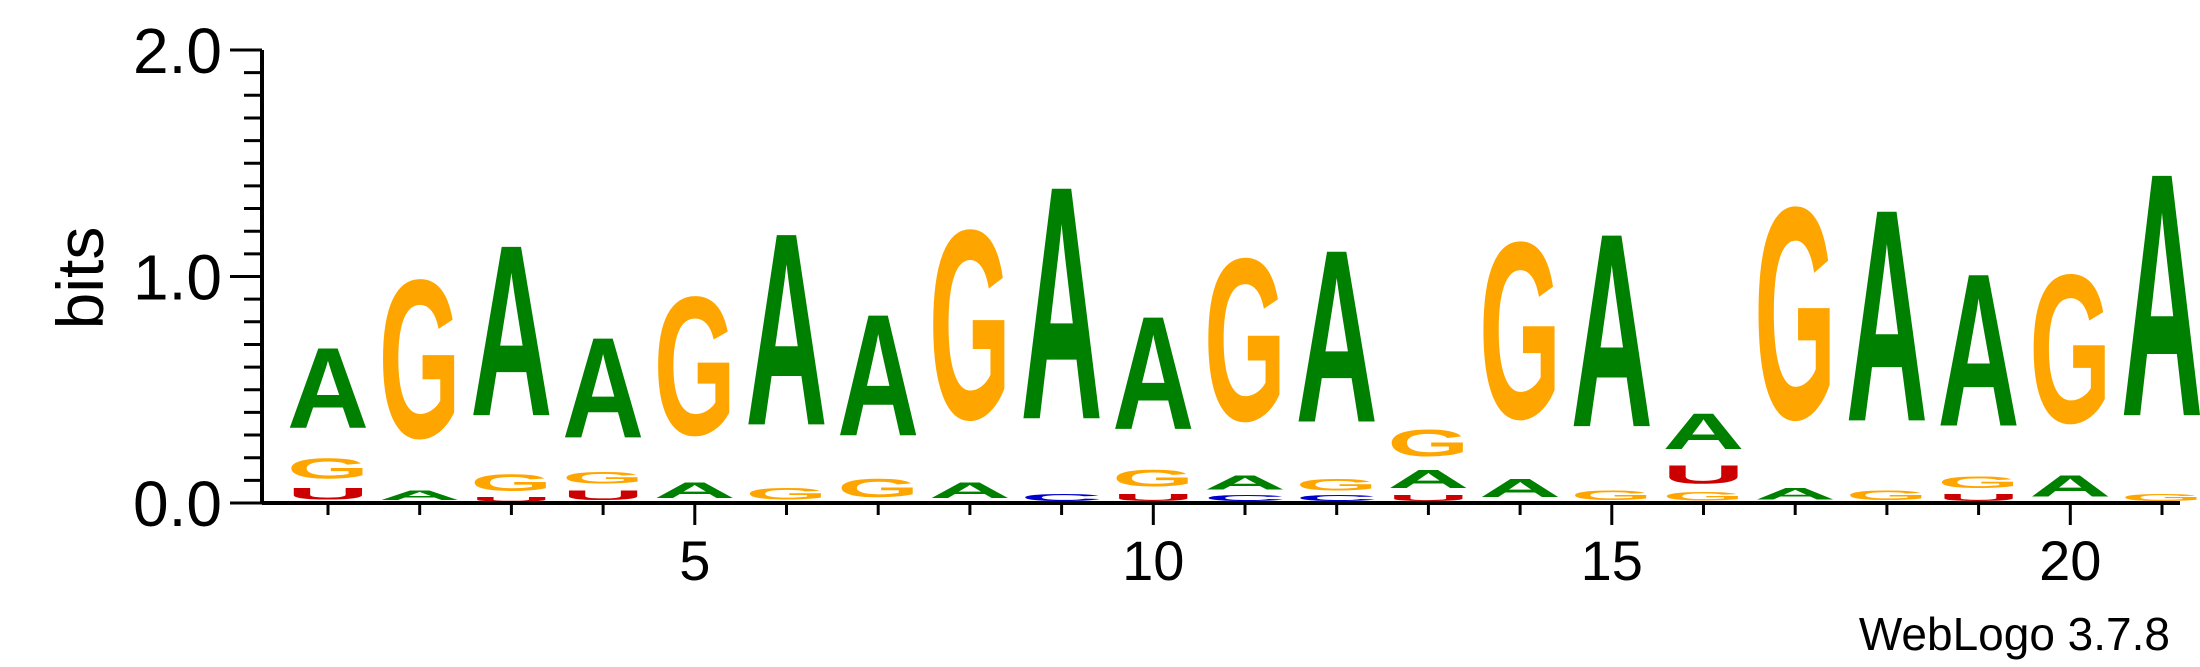 The image size is (2200, 667). Describe the element at coordinates (2014, 634) in the screenshot. I see `weblogo-credit: WebLogo 3.7.8` at that location.